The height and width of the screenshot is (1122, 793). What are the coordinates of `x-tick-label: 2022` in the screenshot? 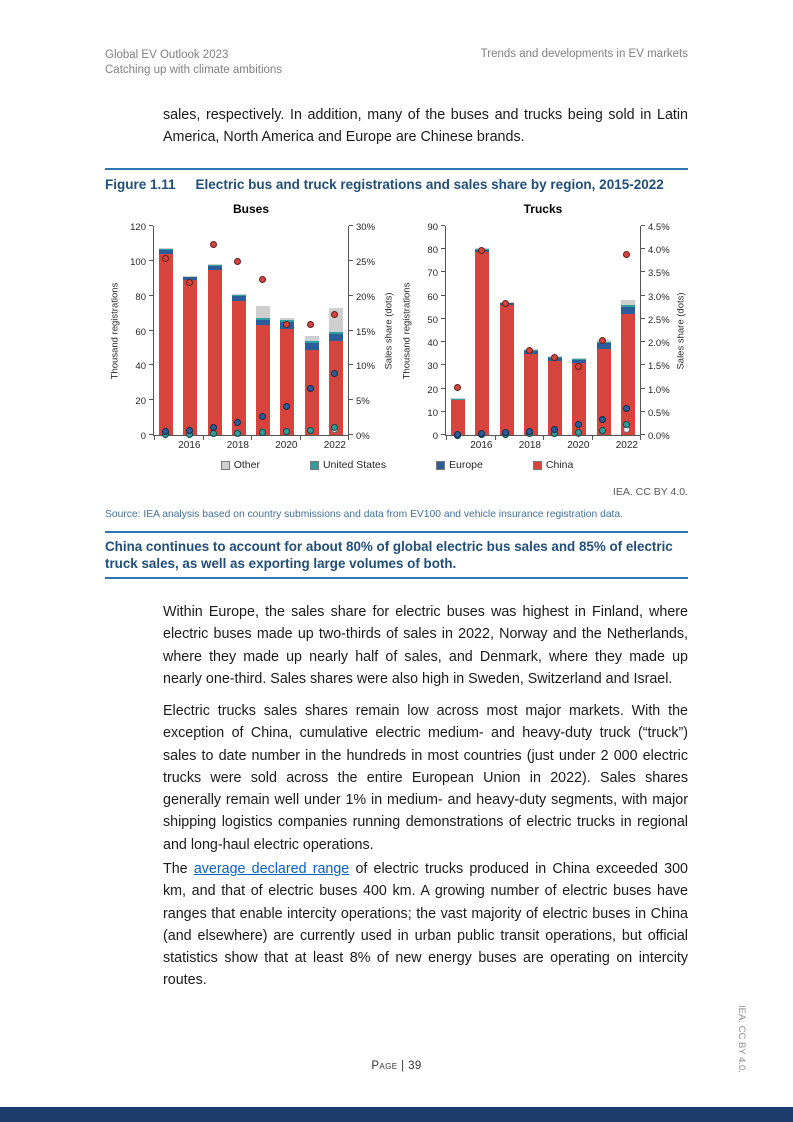 It's located at (626, 445).